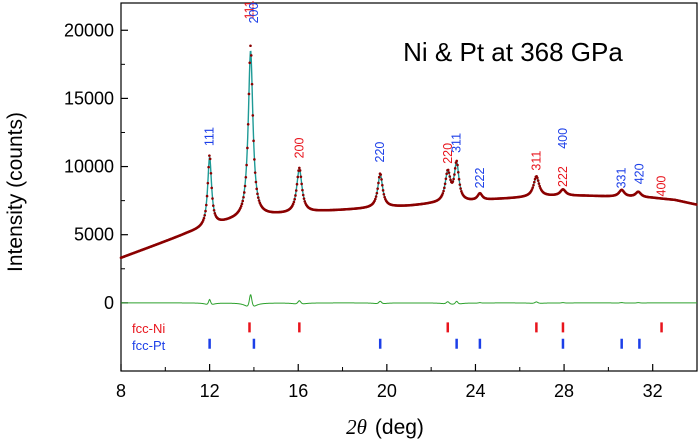 This screenshot has height=445, width=700. Describe the element at coordinates (15, 192) in the screenshot. I see `y-axis-title: Intensity (counts)` at that location.